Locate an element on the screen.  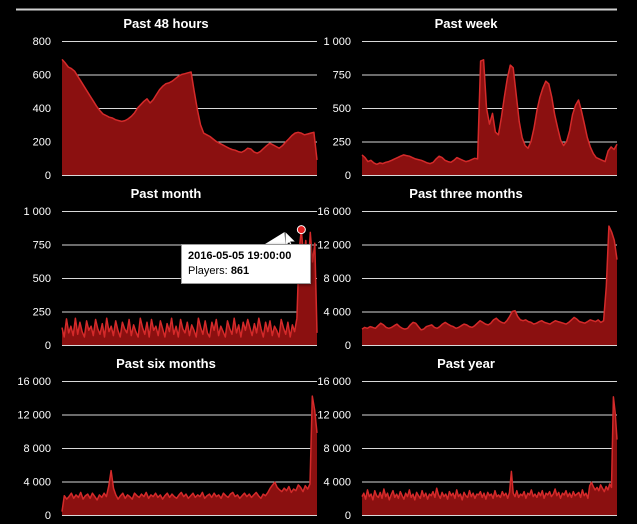
chart-panel-2: Past week 1 000 750 500 250 0 is located at coordinates (470, 99).